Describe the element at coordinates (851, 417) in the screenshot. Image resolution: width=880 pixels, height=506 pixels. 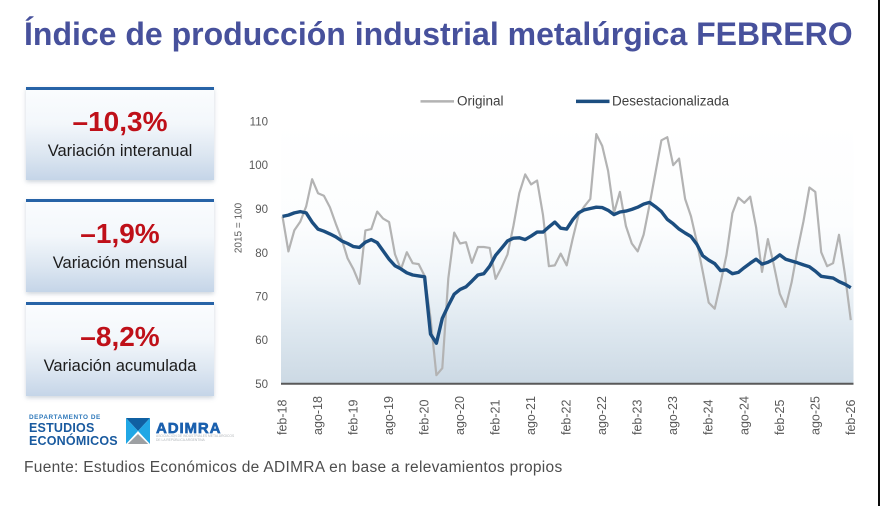
I see `svg-text: feb-26` at that location.